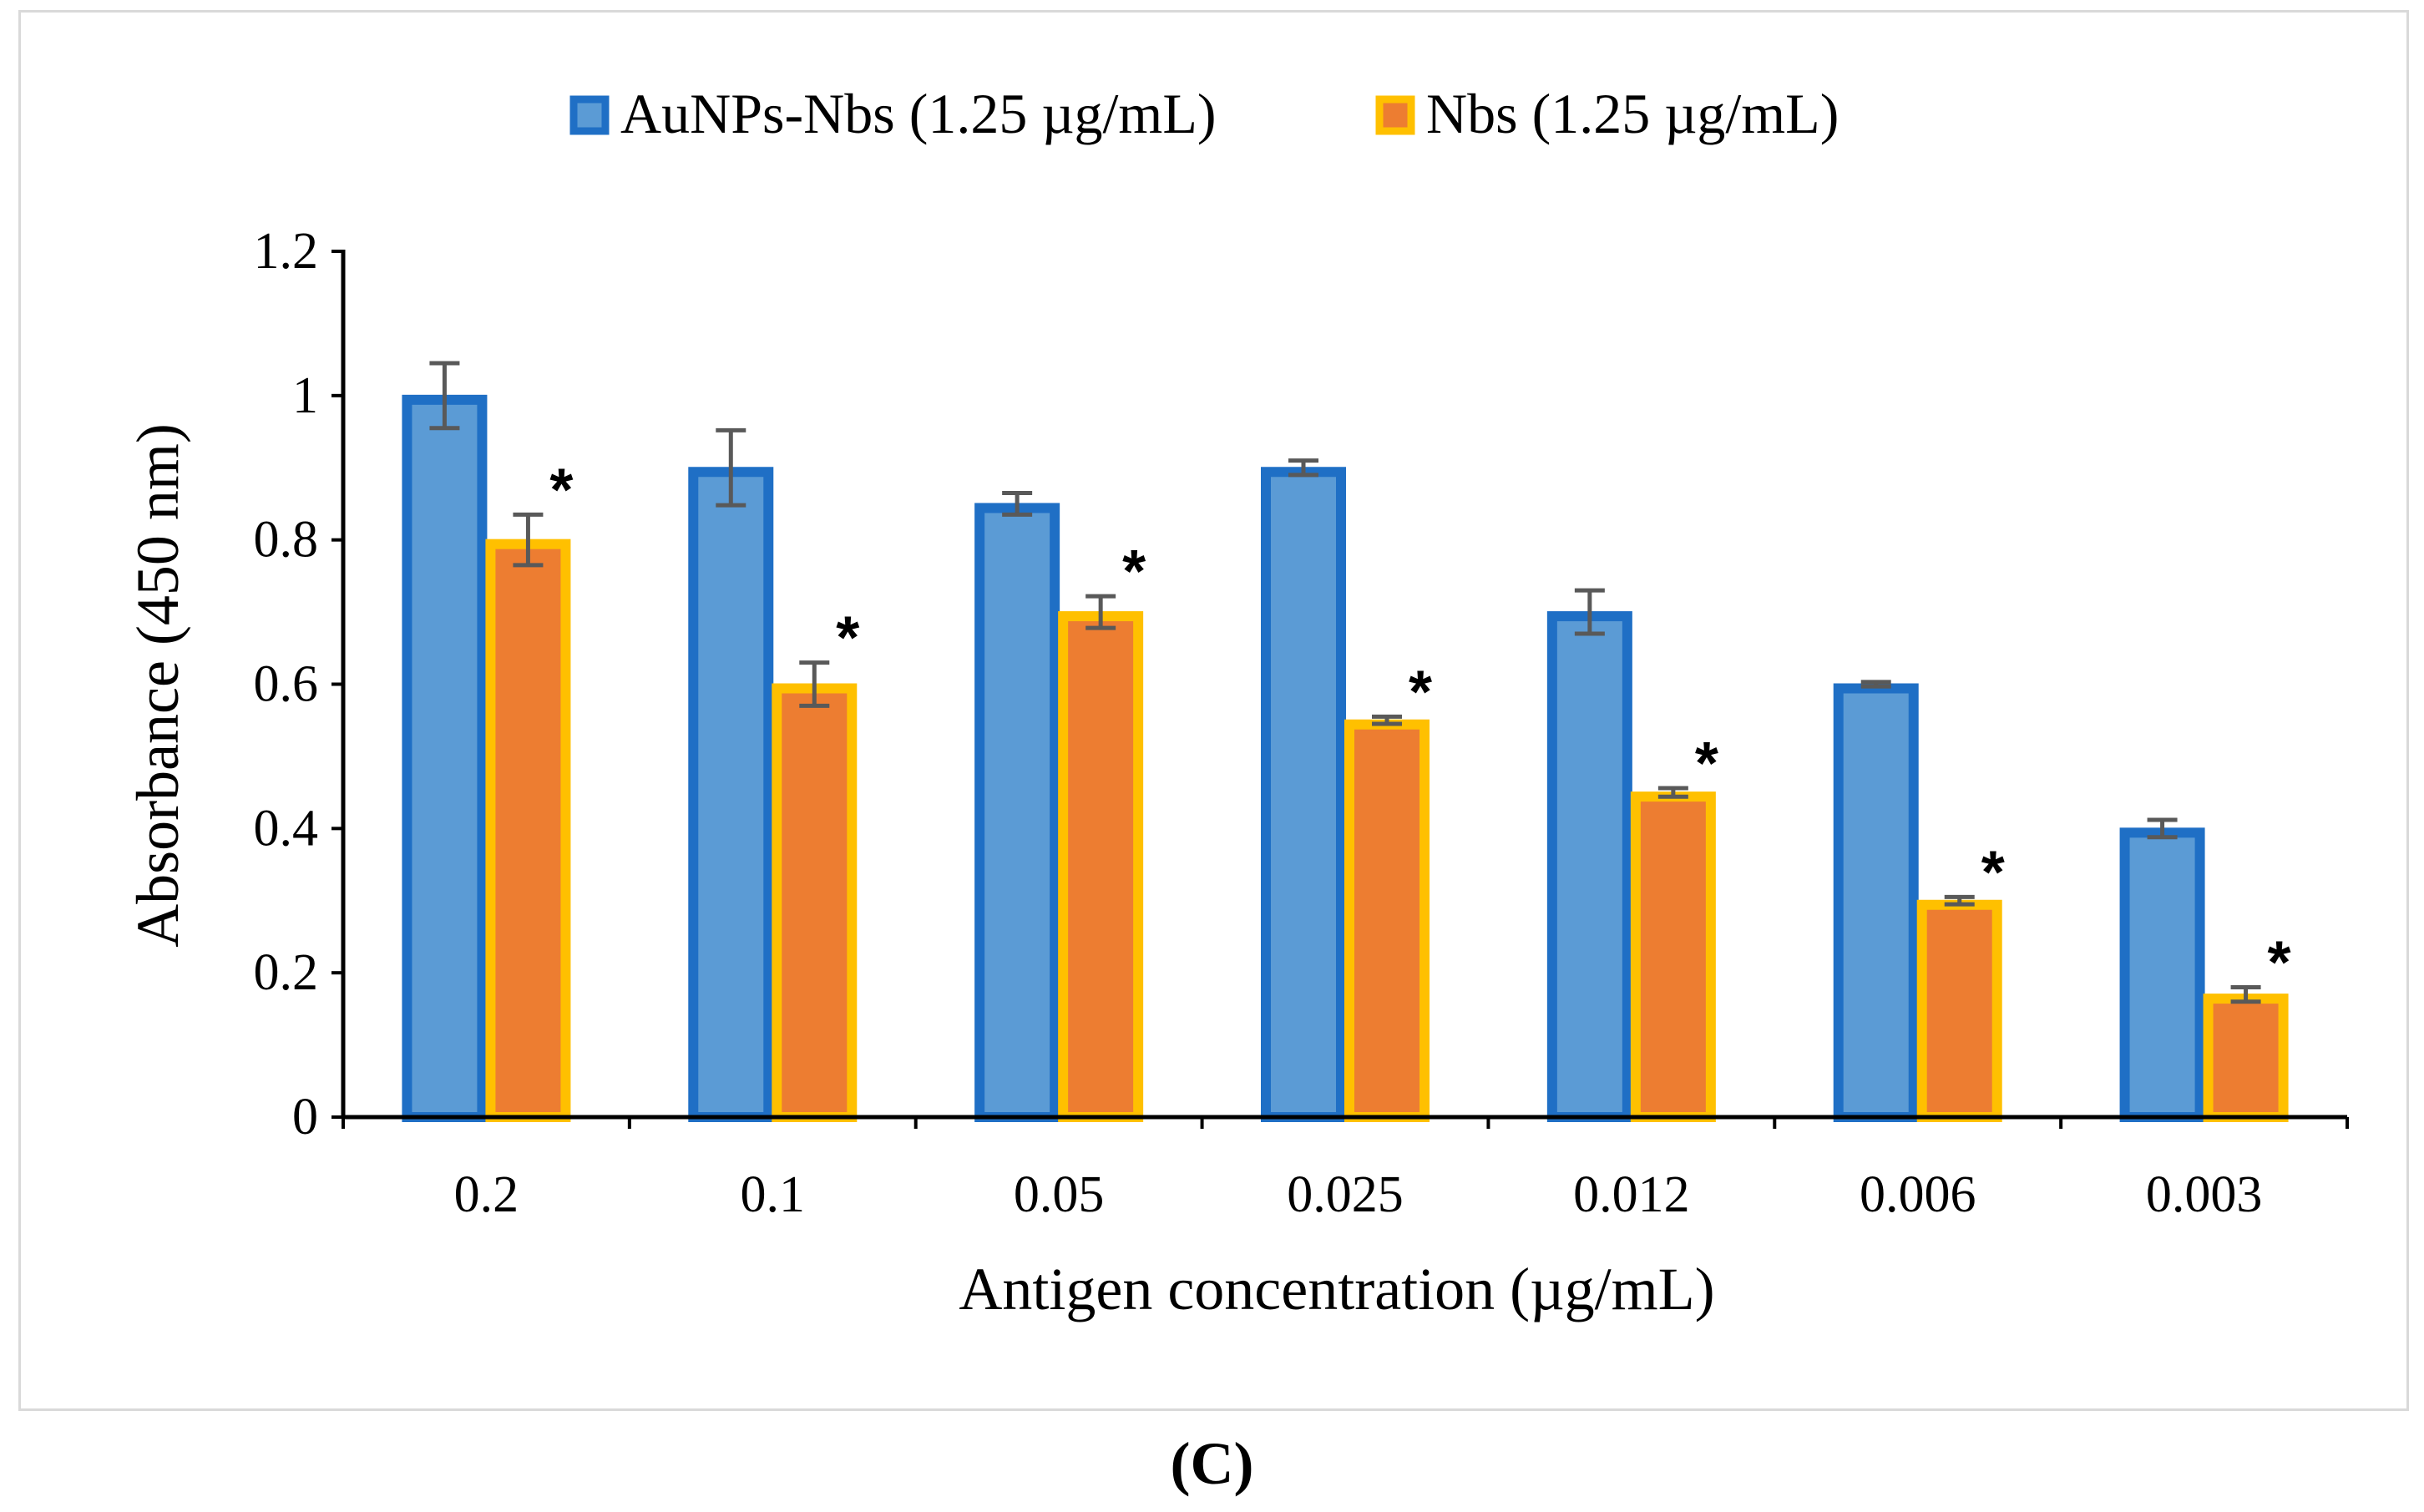  I want to click on y-axis-title: Absorbance (450 nm), so click(157, 686).